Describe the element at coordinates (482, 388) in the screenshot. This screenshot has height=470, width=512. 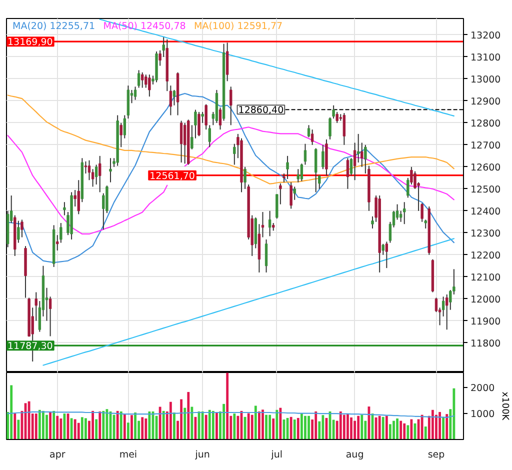
I see `y-tick-label: 2000` at that location.